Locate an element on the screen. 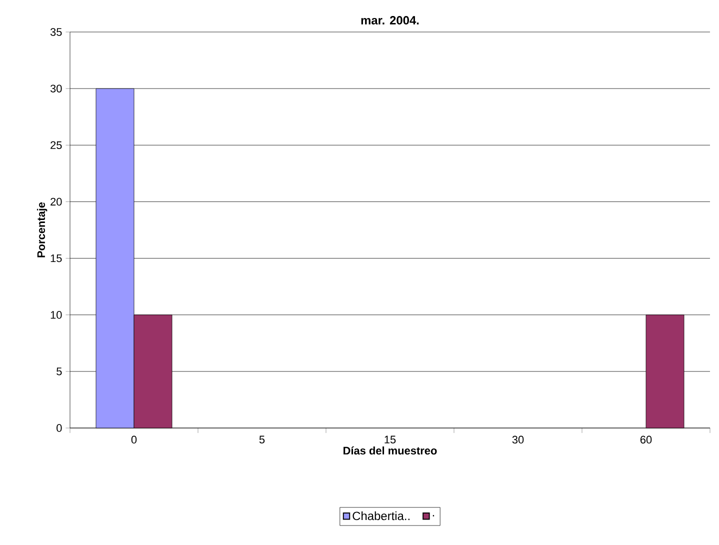 The height and width of the screenshot is (545, 719). y-tick-label: 0 is located at coordinates (59, 428).